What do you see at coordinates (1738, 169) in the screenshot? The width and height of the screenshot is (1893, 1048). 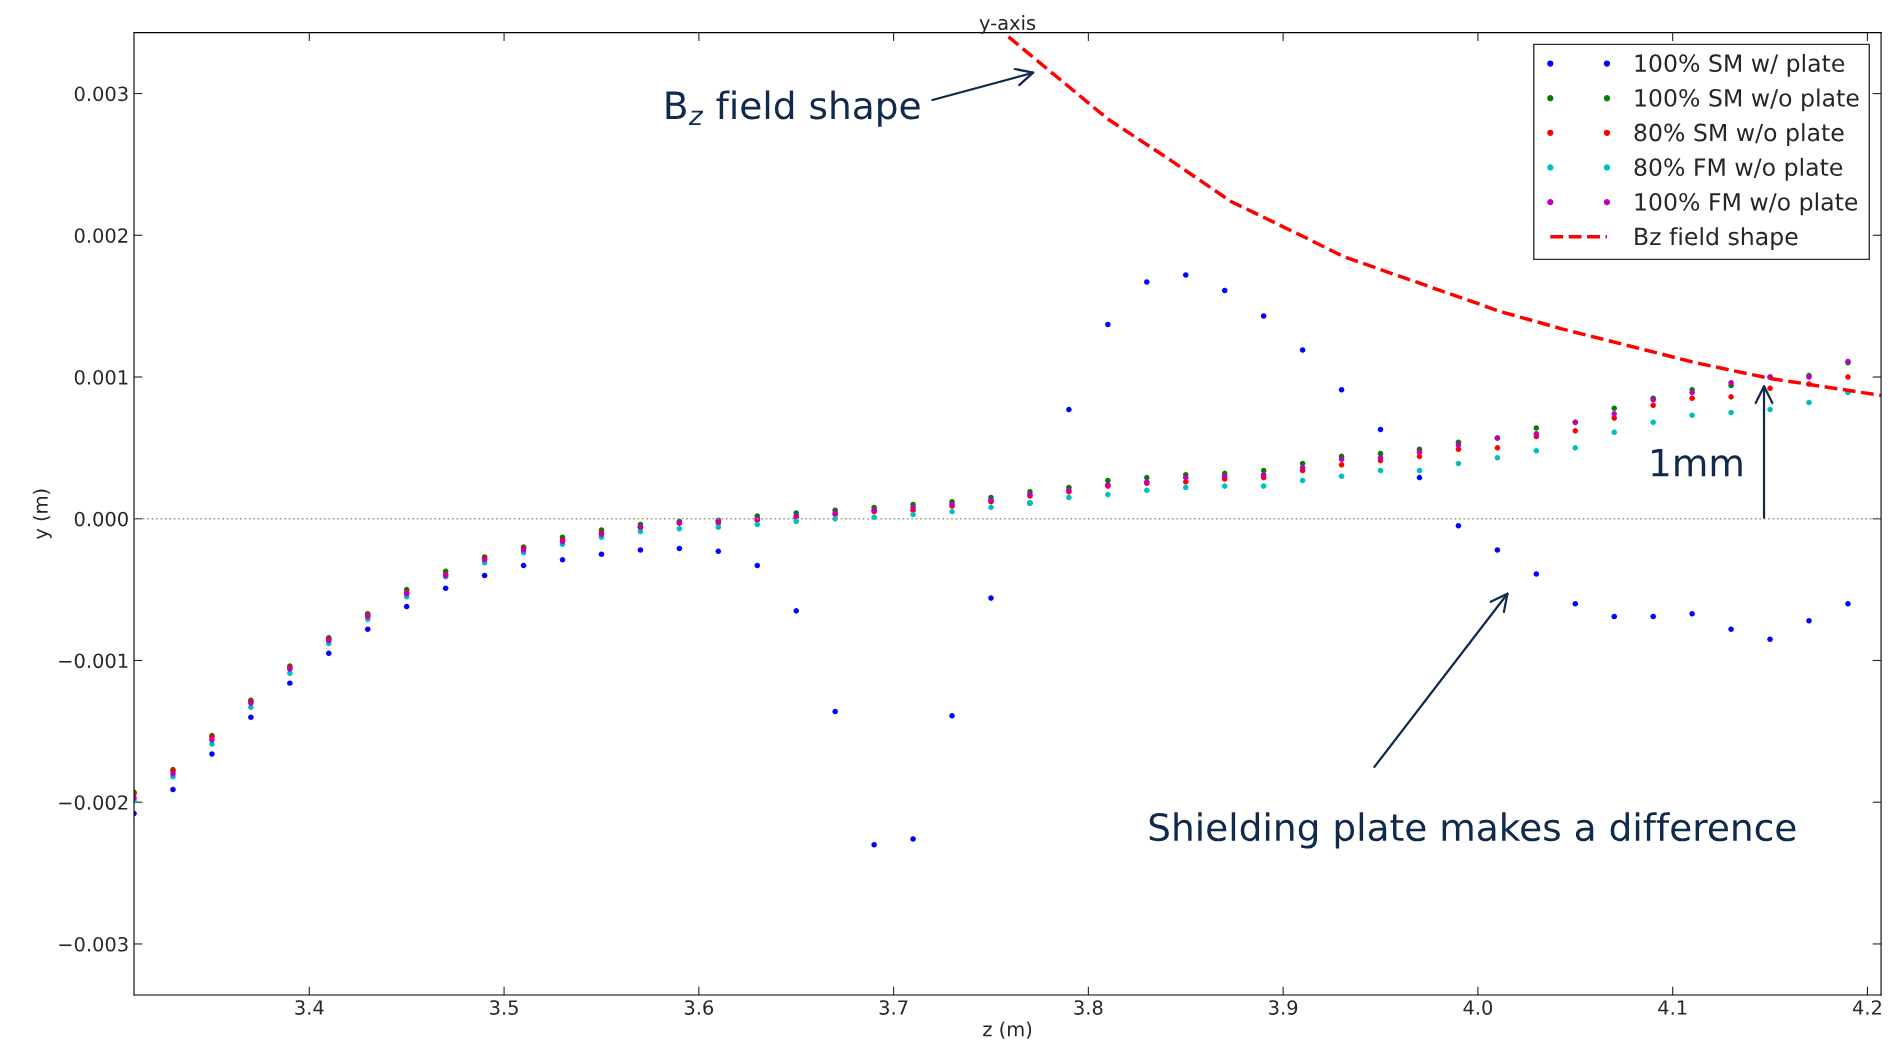 I see `legend-label: 80% FM w/o plate` at bounding box center [1738, 169].